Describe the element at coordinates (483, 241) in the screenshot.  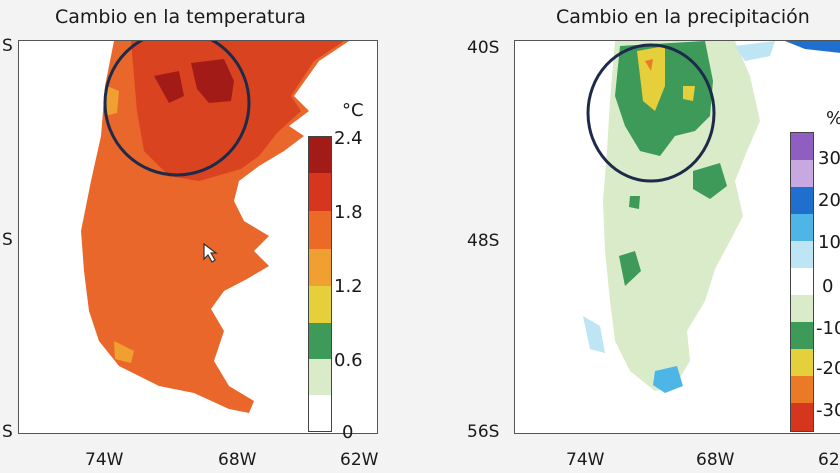
I see `right-y-tick-48s: 48S` at that location.